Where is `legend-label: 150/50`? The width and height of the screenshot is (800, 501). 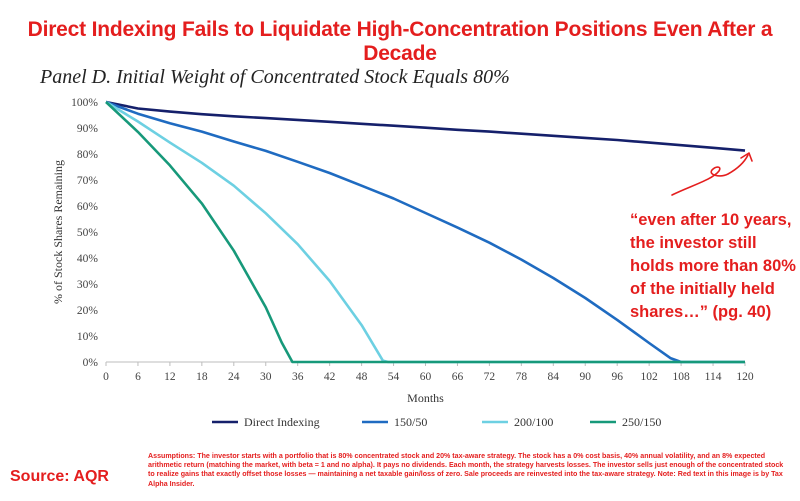
legend-label: 150/50 is located at coordinates (410, 422).